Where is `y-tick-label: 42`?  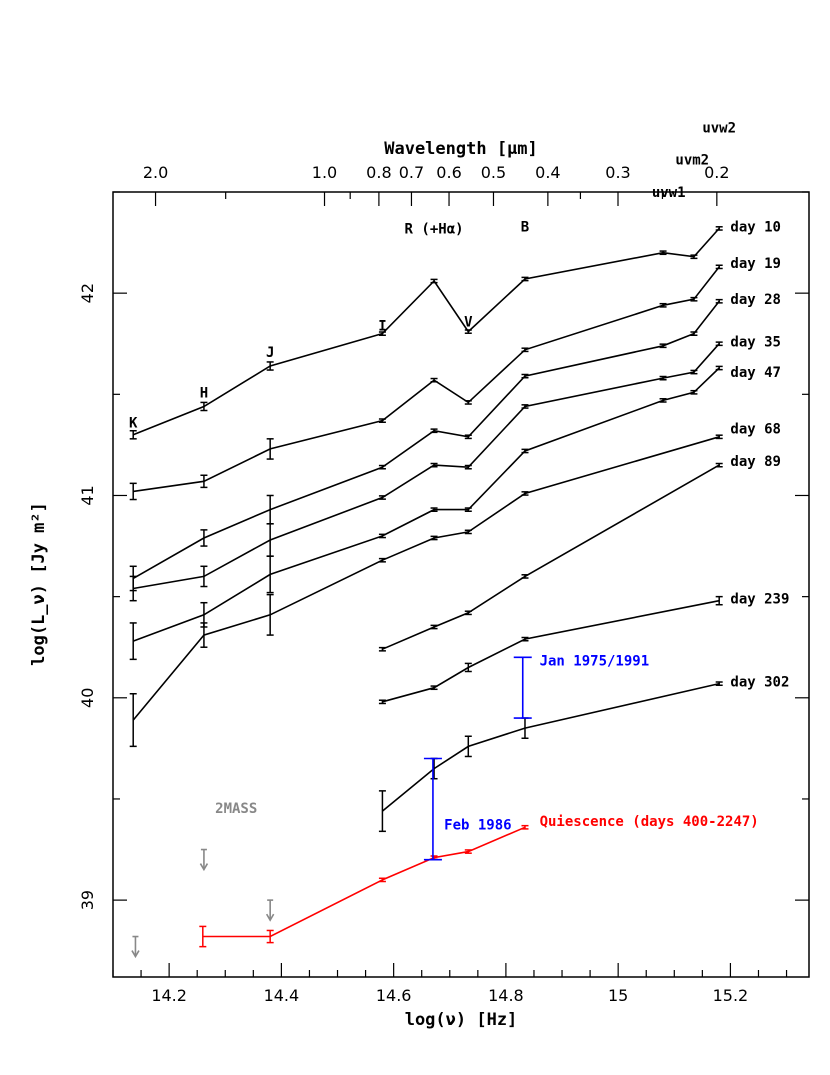 y-tick-label: 42 is located at coordinates (87, 293).